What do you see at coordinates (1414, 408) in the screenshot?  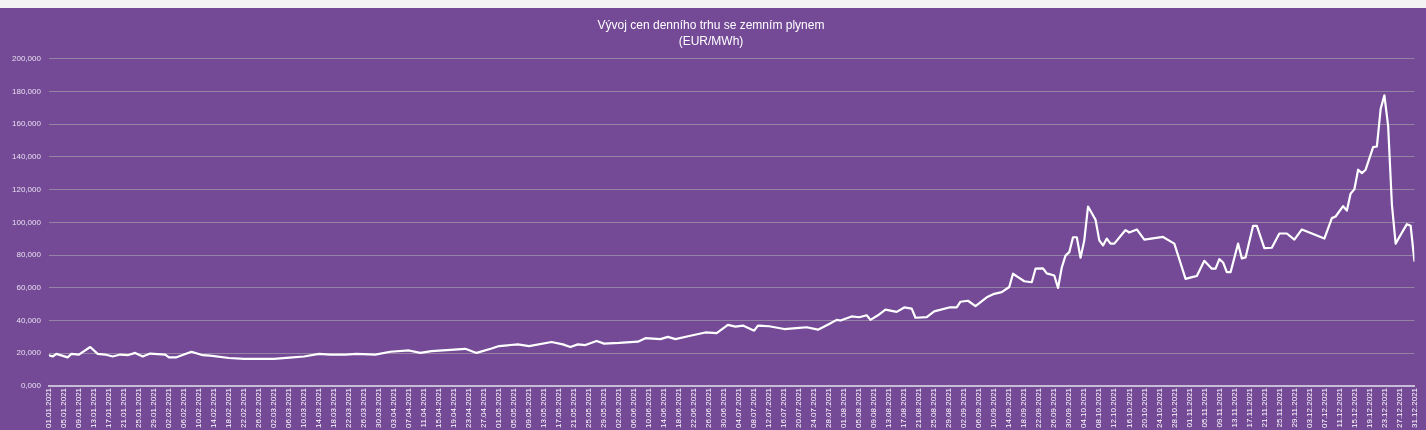 I see `x-tick-label: 31.12.2021` at bounding box center [1414, 408].